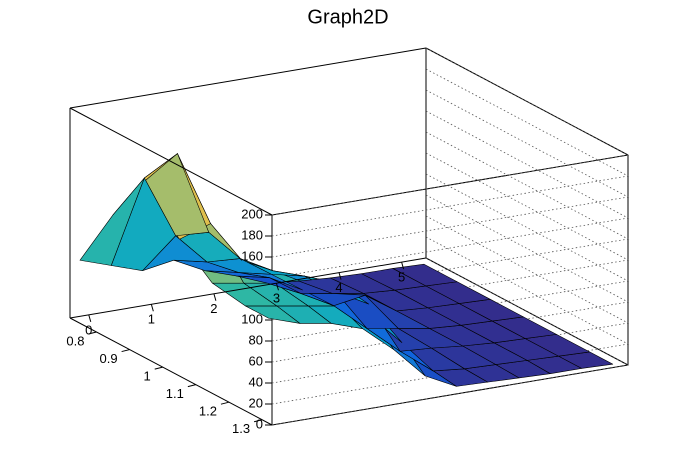  I want to click on z-tick-label: 60, so click(256, 360).